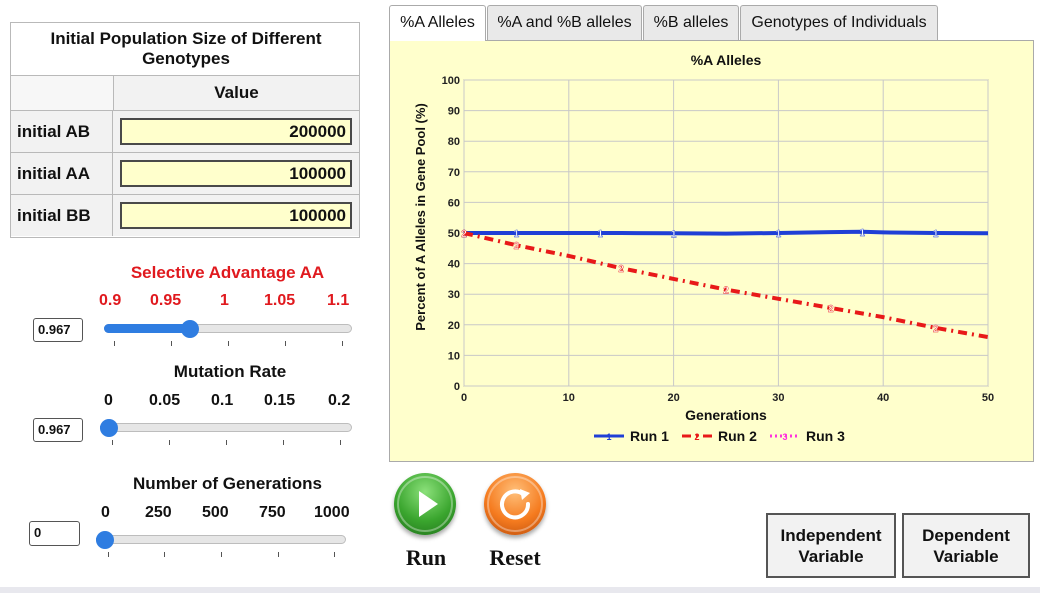 The width and height of the screenshot is (1040, 593). I want to click on row-initial-bb: initial BB 100000, so click(185, 215).